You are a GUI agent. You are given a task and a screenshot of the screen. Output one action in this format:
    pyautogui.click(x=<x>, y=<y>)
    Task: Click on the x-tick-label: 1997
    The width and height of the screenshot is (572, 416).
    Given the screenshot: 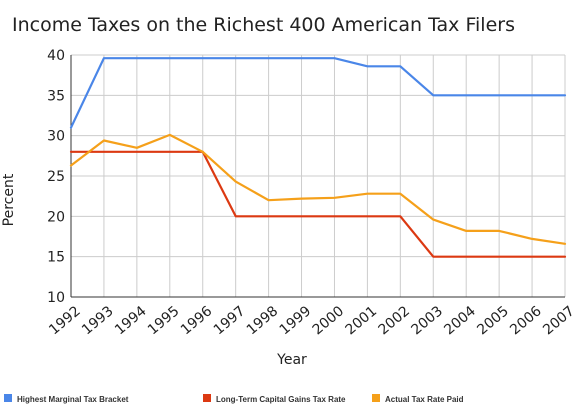 What is the action you would take?
    pyautogui.click(x=230, y=320)
    